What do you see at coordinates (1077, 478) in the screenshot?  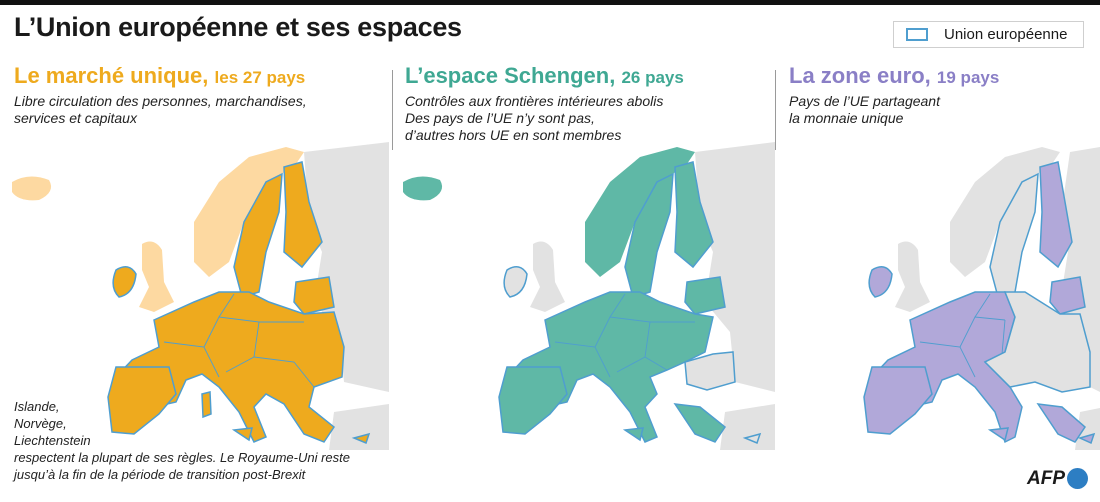 I see `afp-dot-icon` at bounding box center [1077, 478].